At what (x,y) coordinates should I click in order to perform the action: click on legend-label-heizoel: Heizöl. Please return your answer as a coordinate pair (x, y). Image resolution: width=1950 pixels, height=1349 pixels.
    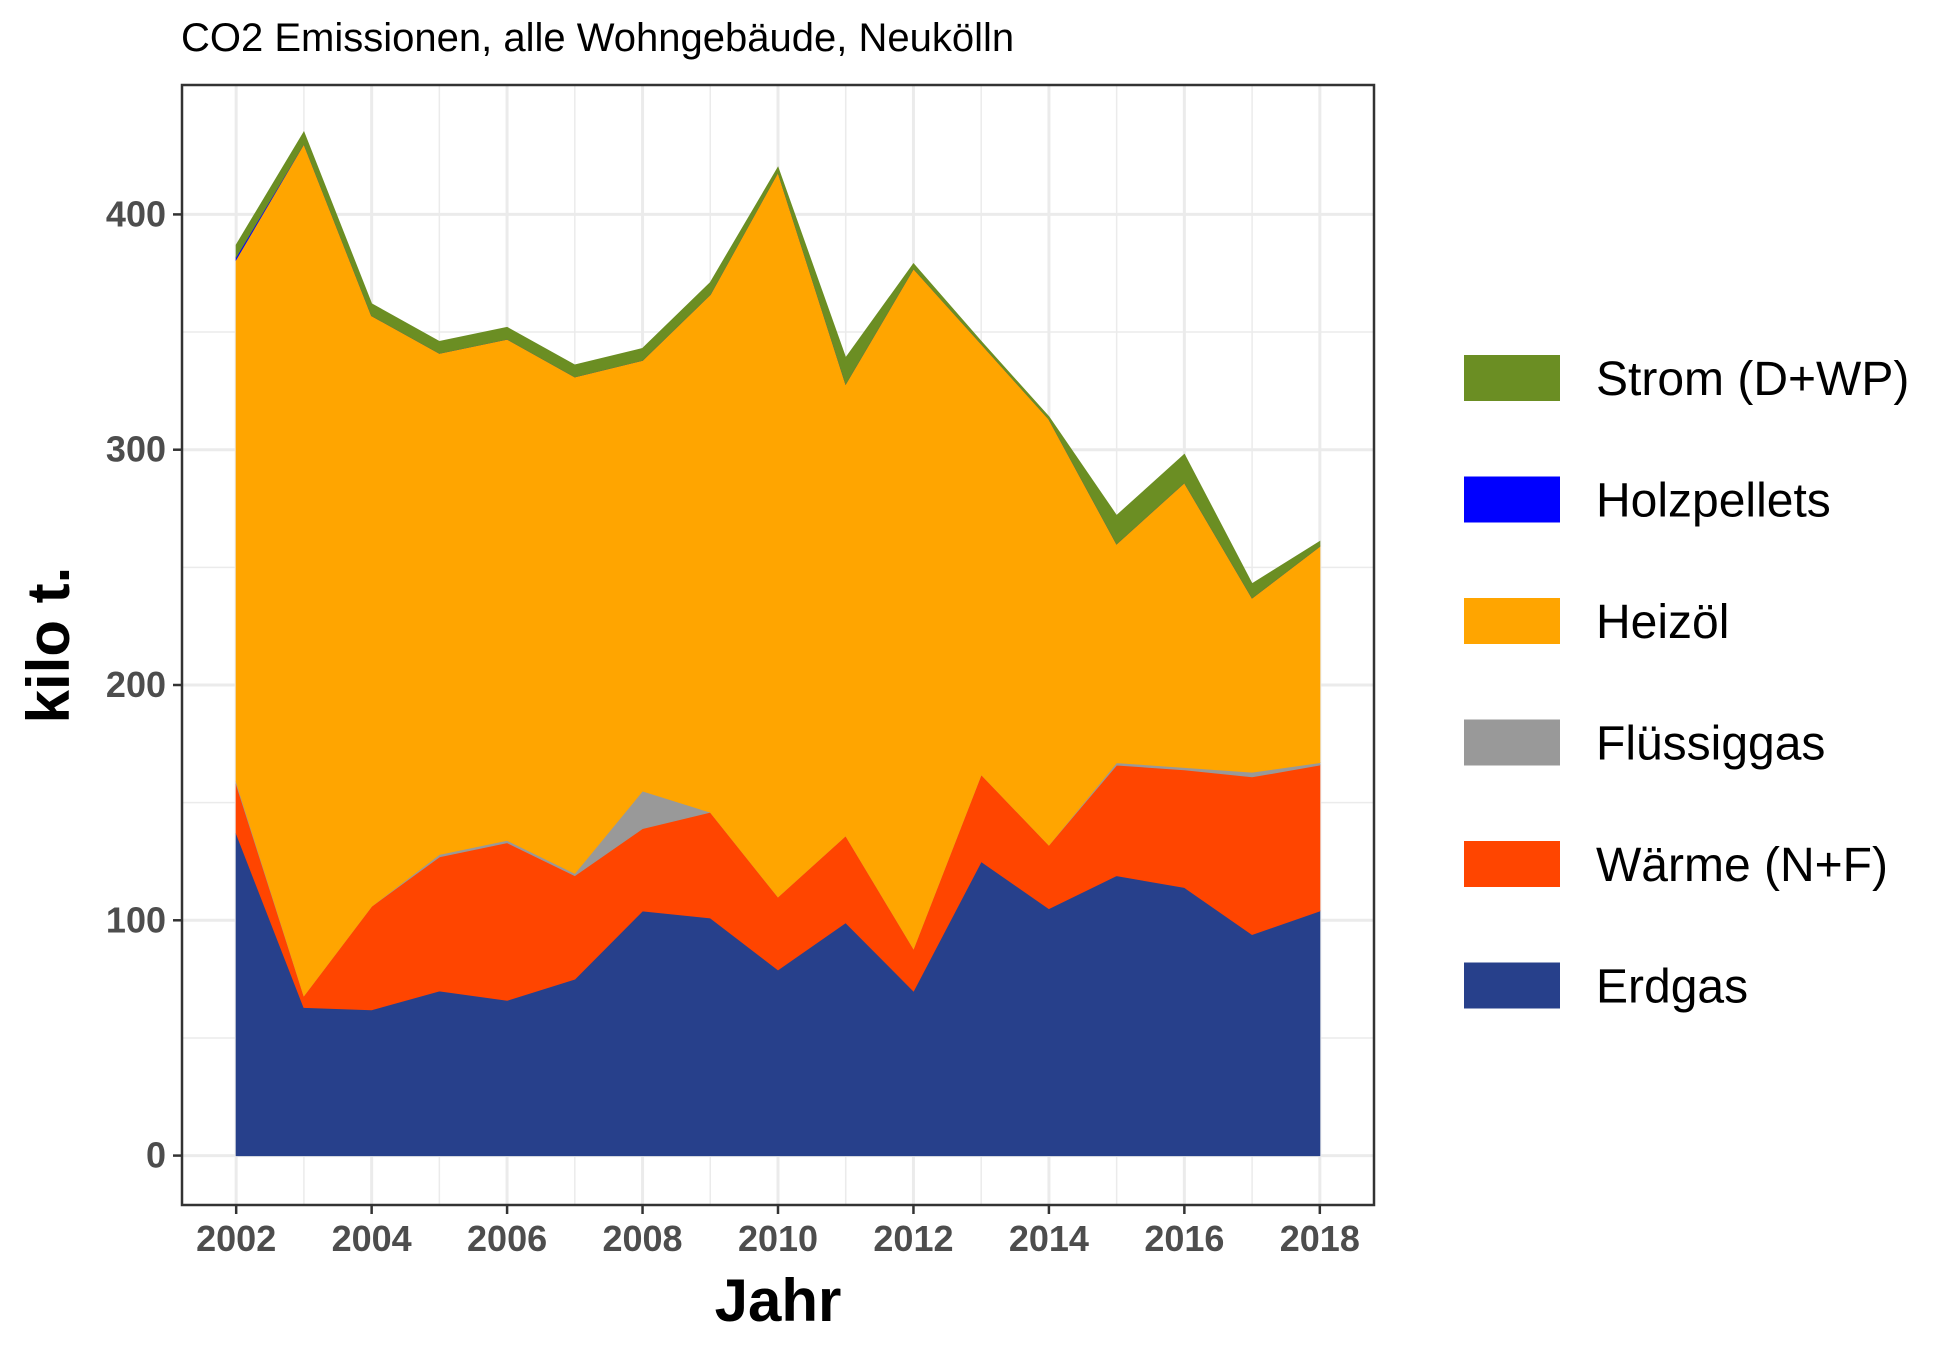
    Looking at the image, I should click on (1662, 622).